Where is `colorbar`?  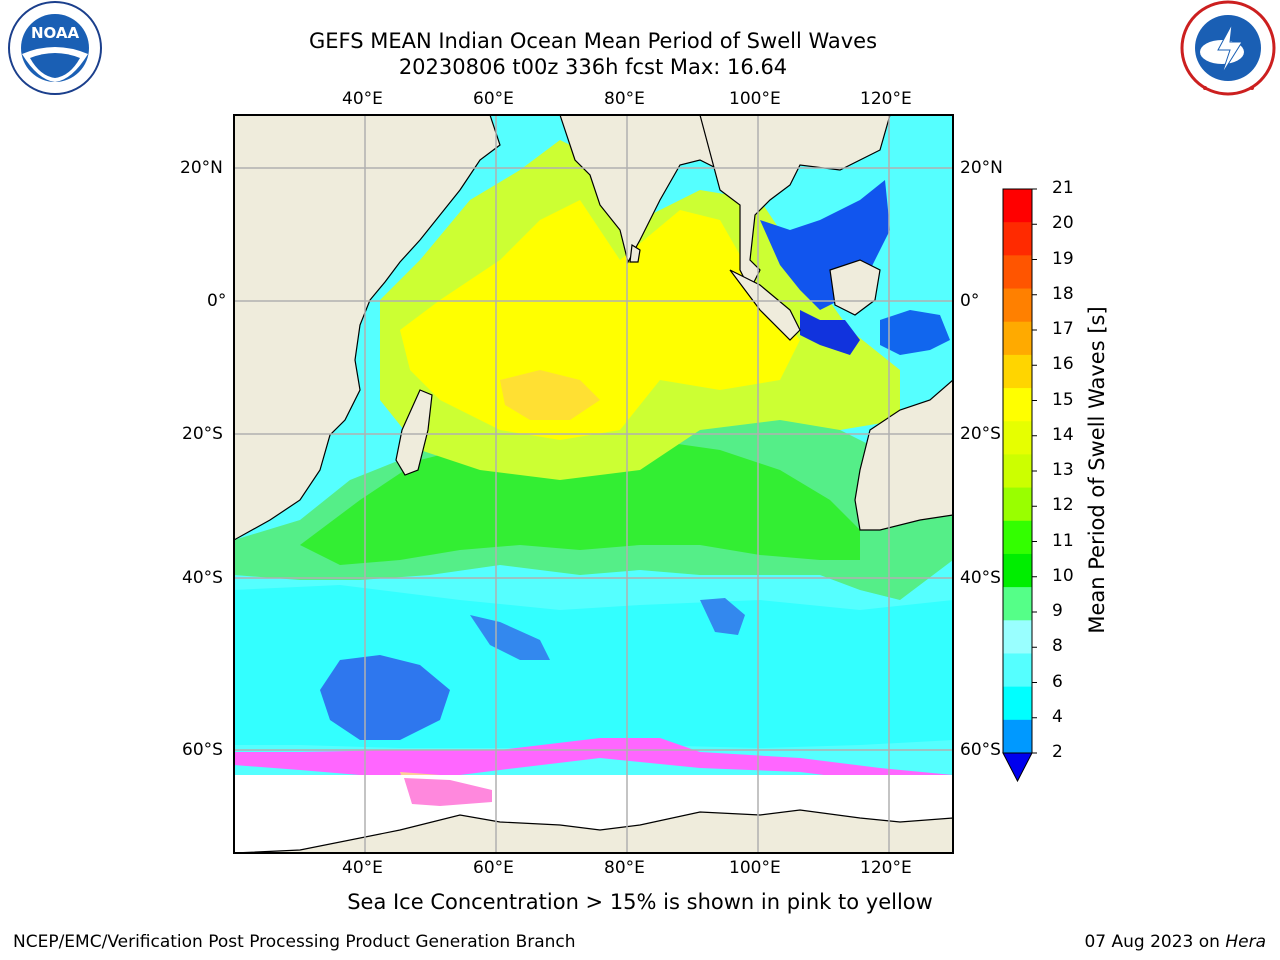 colorbar is located at coordinates (1019, 485).